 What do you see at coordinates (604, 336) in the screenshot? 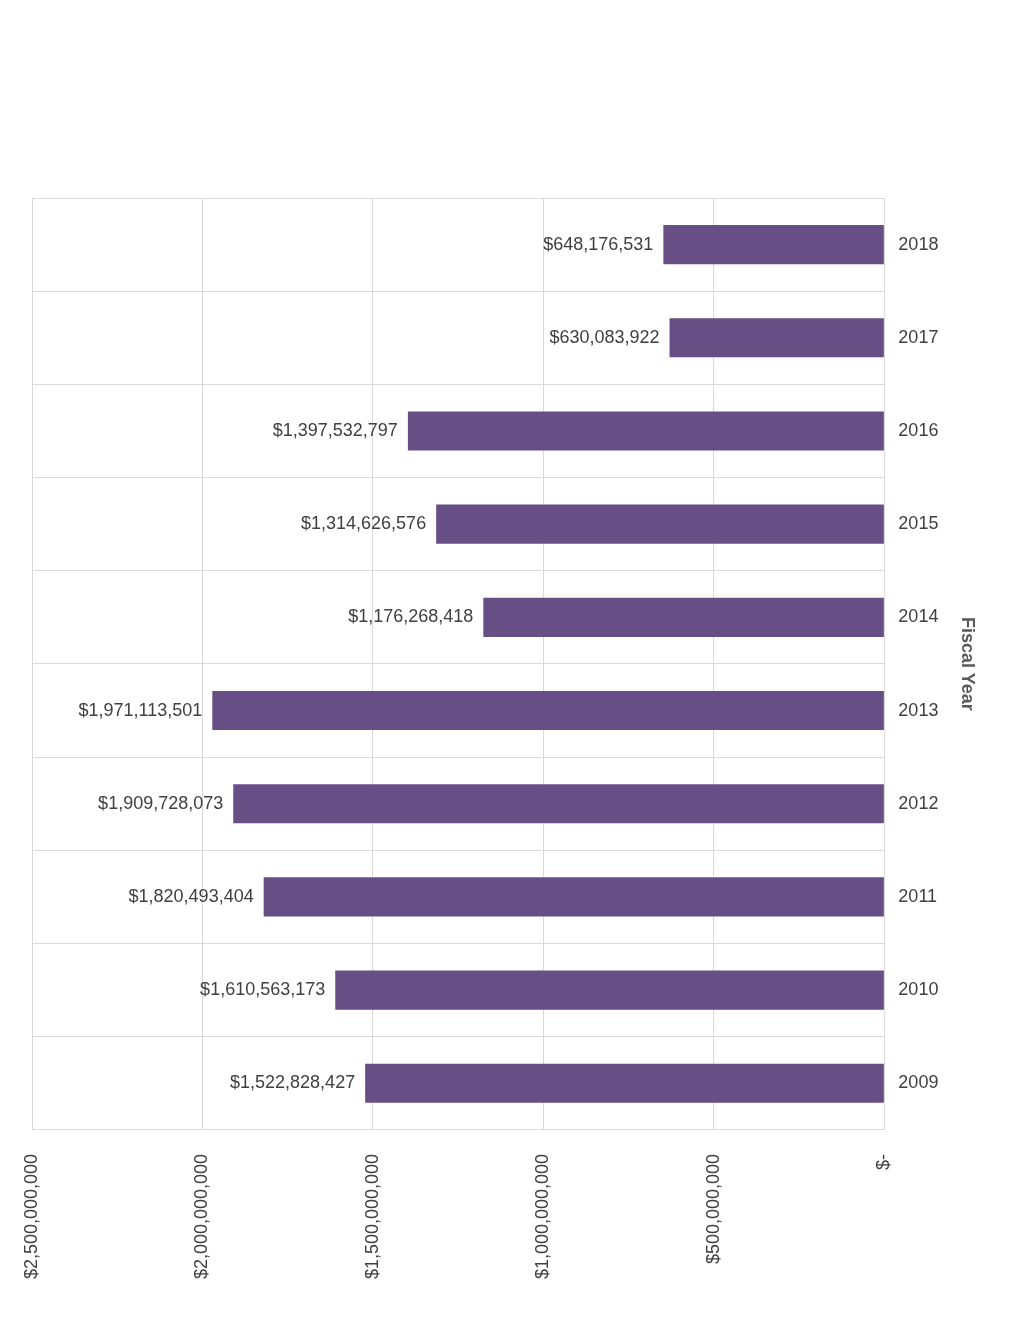
I see `data-label: $630,083,922` at bounding box center [604, 336].